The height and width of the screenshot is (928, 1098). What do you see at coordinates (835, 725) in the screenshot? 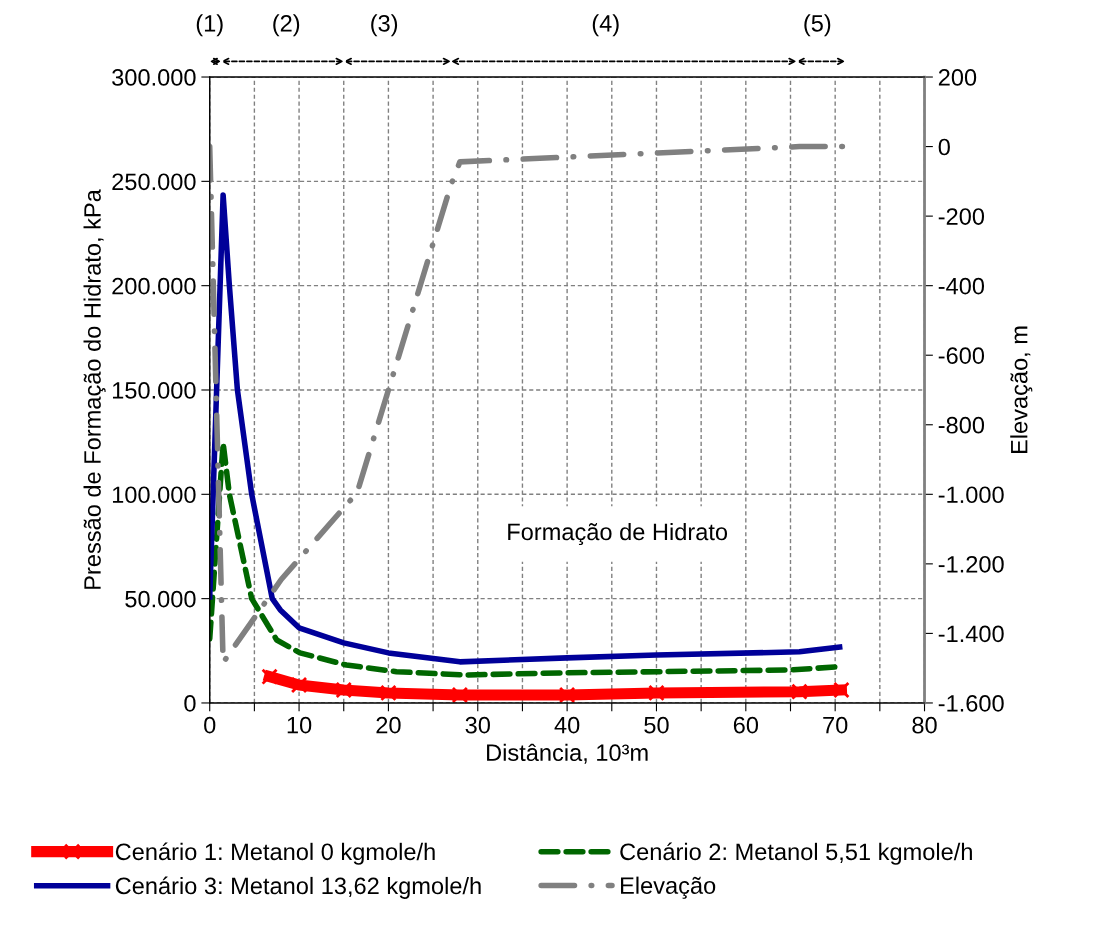
I see `x-tick-label: 70` at bounding box center [835, 725].